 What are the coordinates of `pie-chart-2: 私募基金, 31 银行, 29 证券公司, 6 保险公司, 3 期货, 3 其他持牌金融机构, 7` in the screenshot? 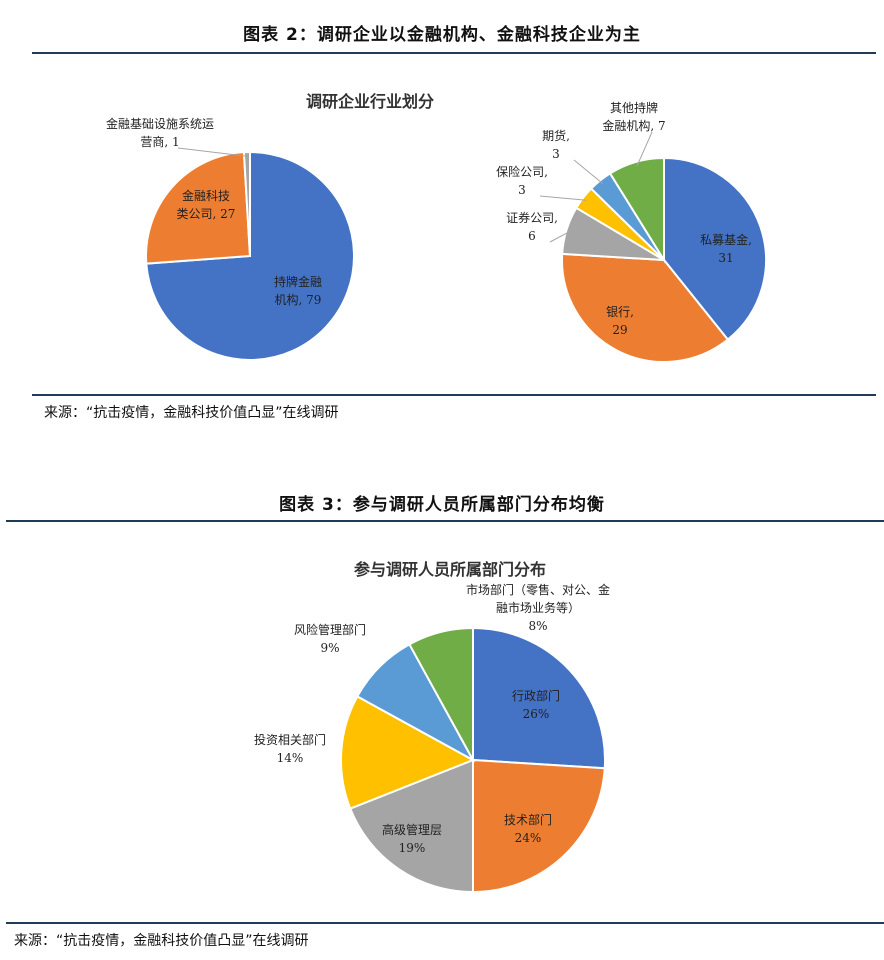 It's located at (631, 231).